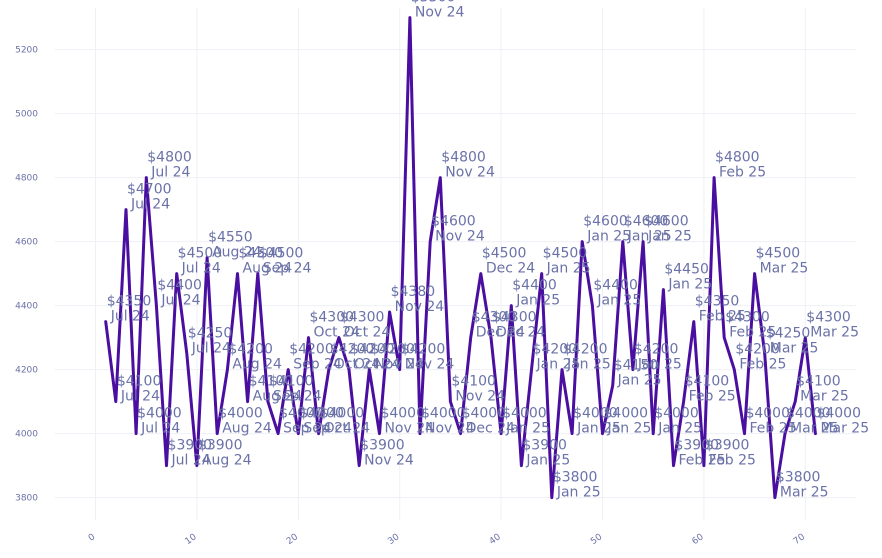 Image resolution: width=882 pixels, height=558 pixels. I want to click on data-label: $4350 Feb 25, so click(720, 309).